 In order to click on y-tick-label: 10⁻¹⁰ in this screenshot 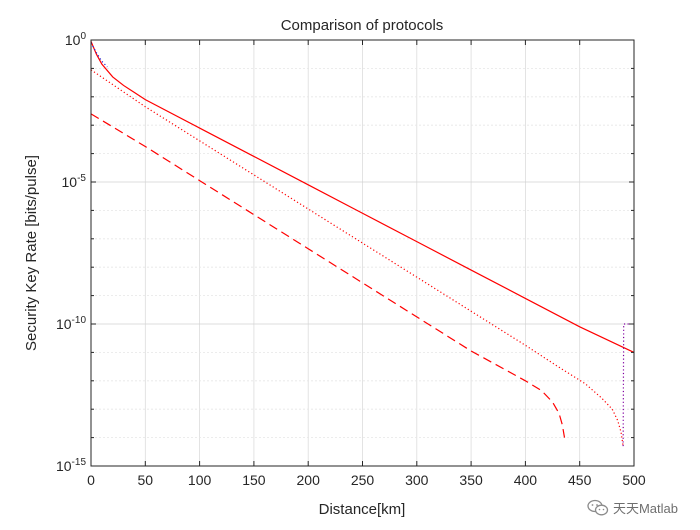, I will do `click(71, 323)`.